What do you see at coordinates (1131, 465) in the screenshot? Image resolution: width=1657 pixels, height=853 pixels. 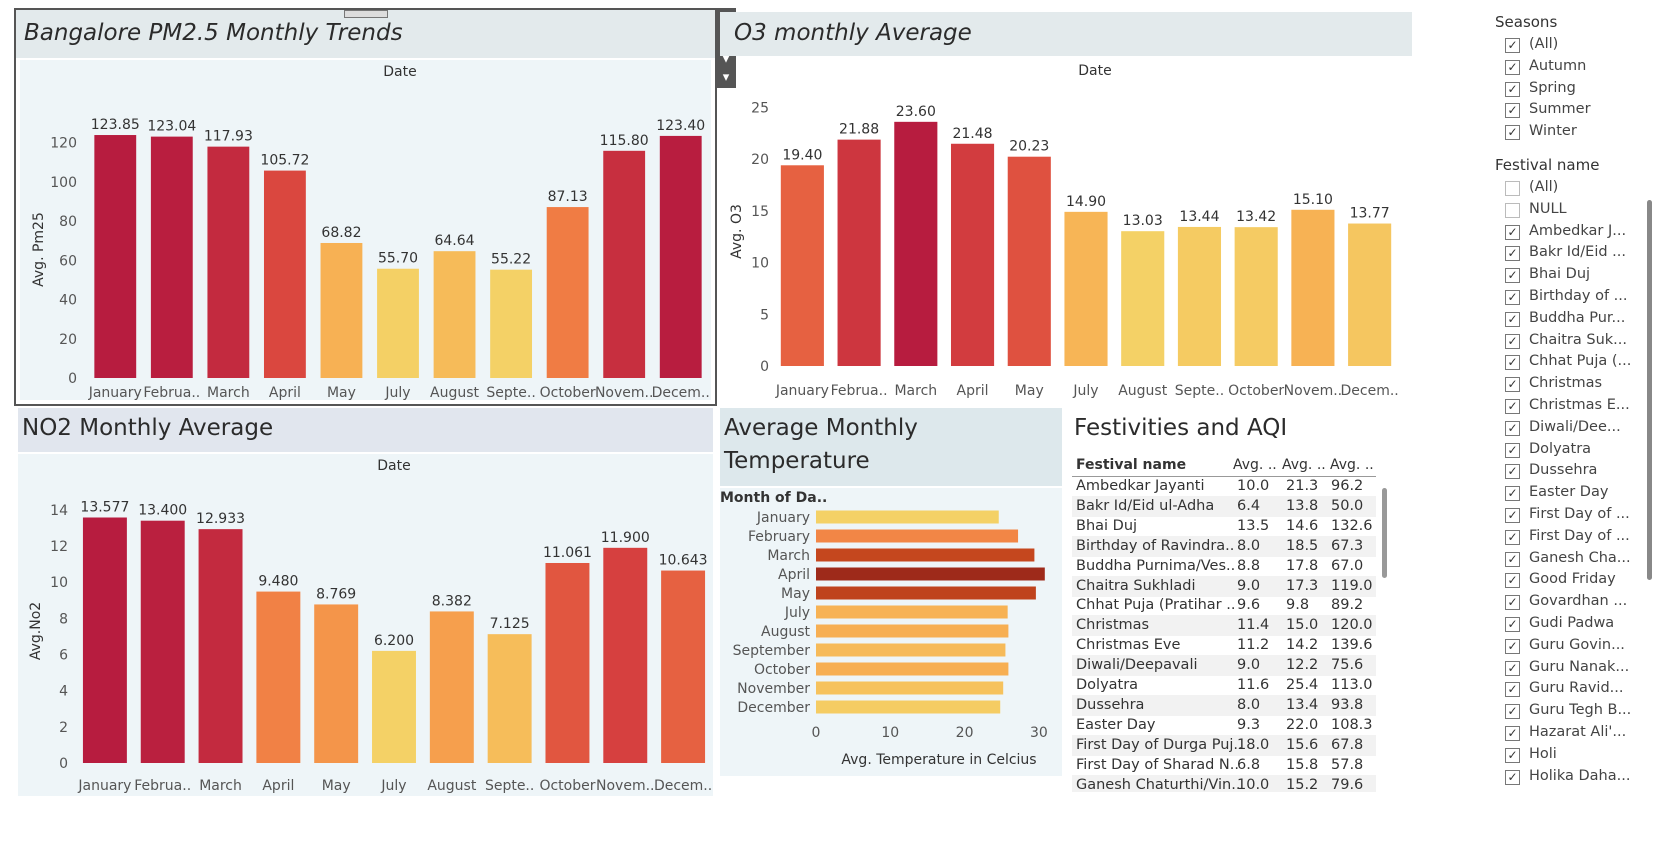 I see `column-header-festival-name: Festival name` at bounding box center [1131, 465].